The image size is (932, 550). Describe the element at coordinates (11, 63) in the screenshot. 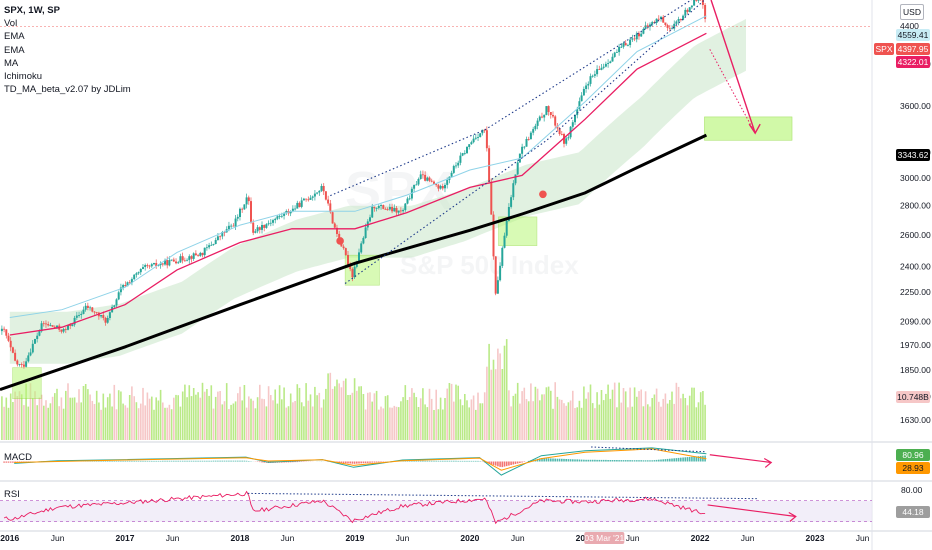

I see `indicator-ma: MA` at that location.